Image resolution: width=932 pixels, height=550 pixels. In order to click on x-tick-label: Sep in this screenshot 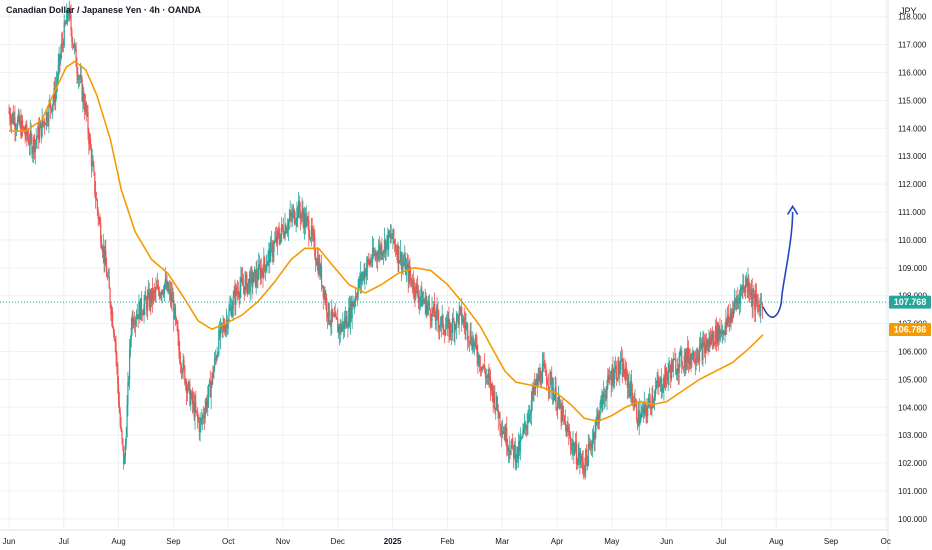, I will do `click(173, 541)`.